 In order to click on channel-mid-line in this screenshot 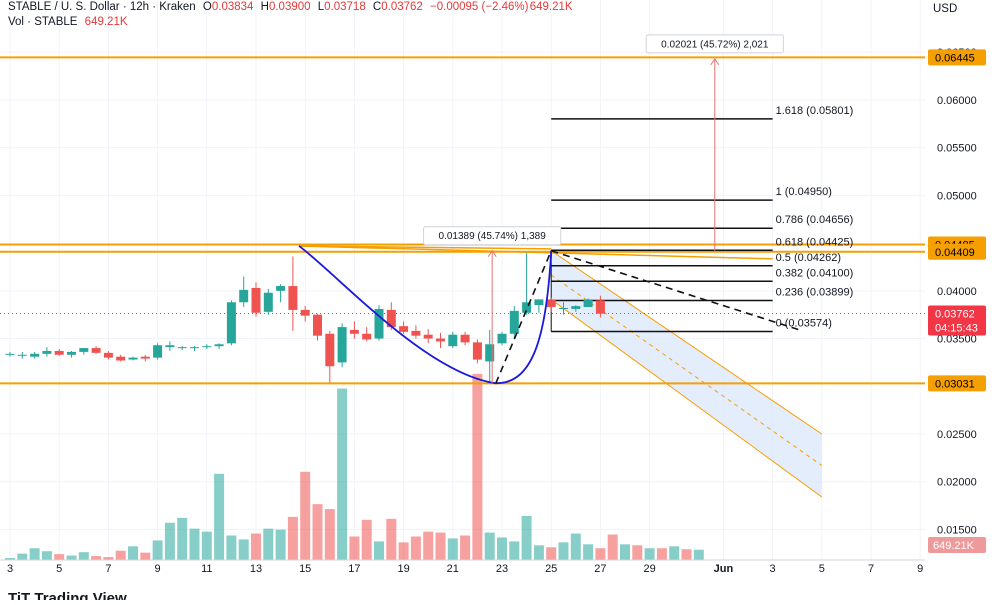, I will do `click(686, 370)`.